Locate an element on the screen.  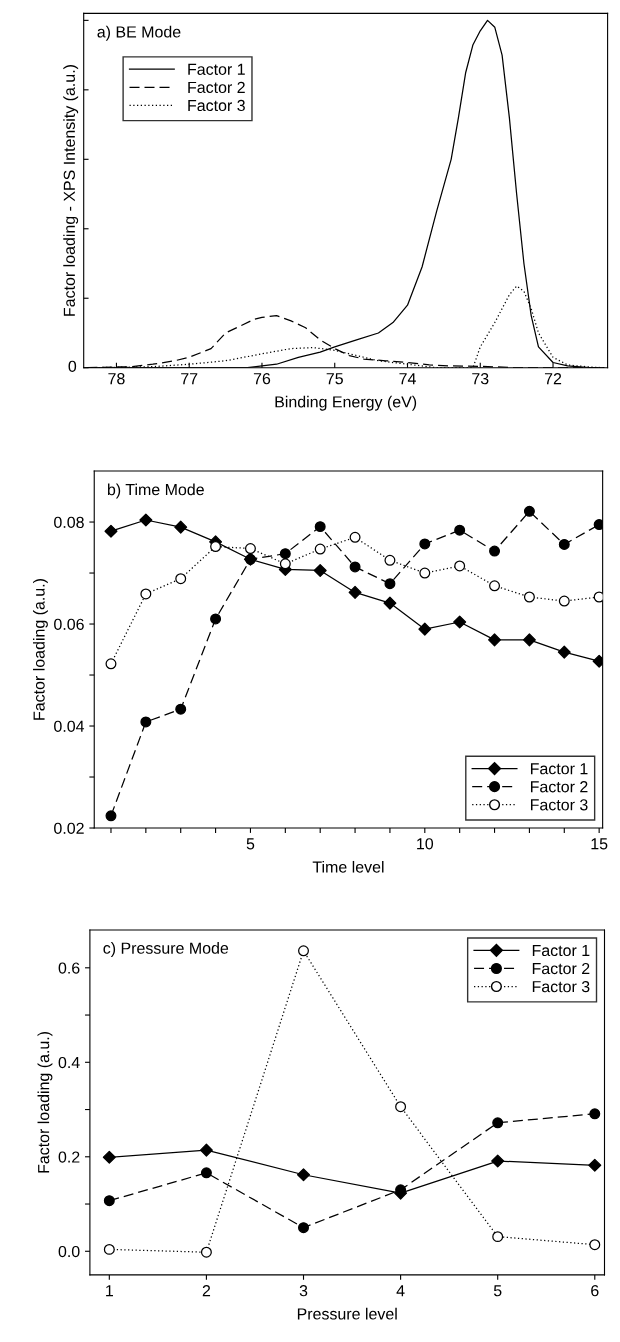
x-tick-label: 10 is located at coordinates (425, 844).